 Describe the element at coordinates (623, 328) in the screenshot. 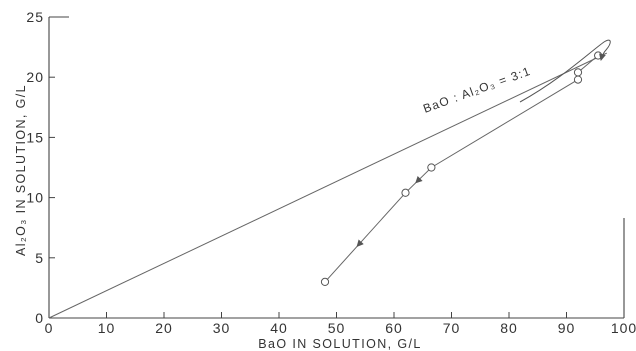

I see `x-tick-label: 100` at that location.